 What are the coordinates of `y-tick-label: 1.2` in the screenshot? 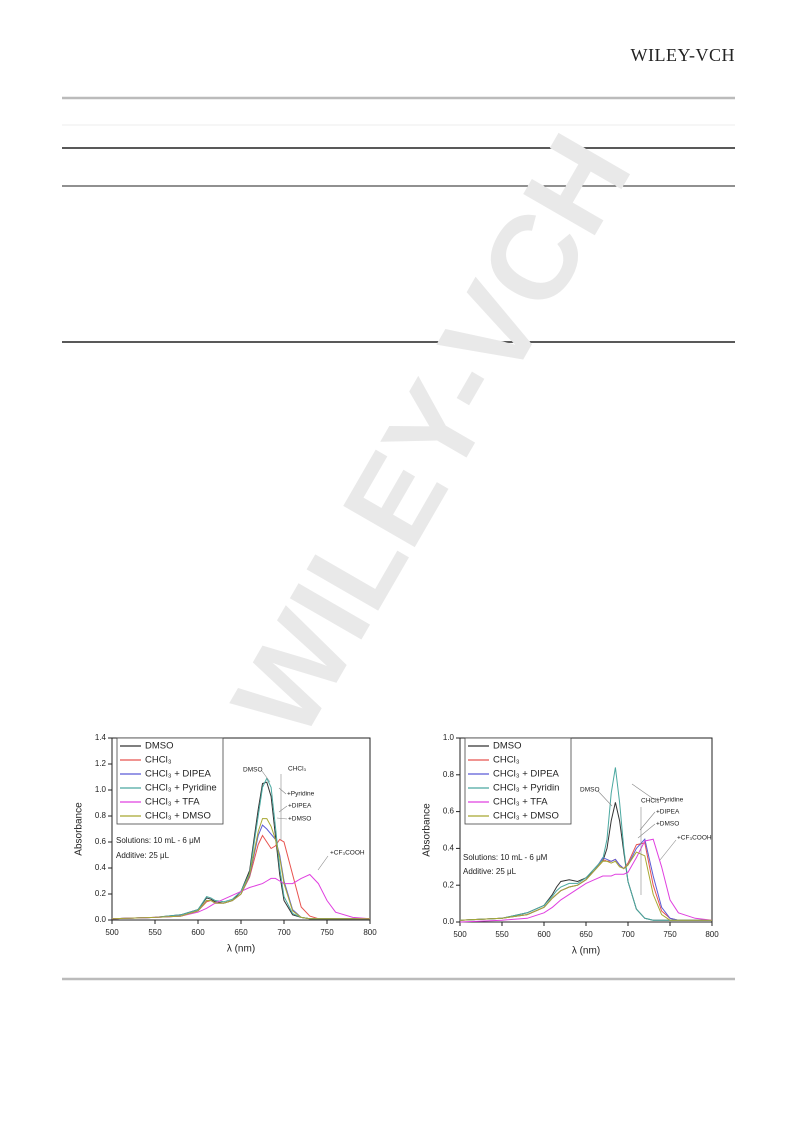 It's located at (101, 763).